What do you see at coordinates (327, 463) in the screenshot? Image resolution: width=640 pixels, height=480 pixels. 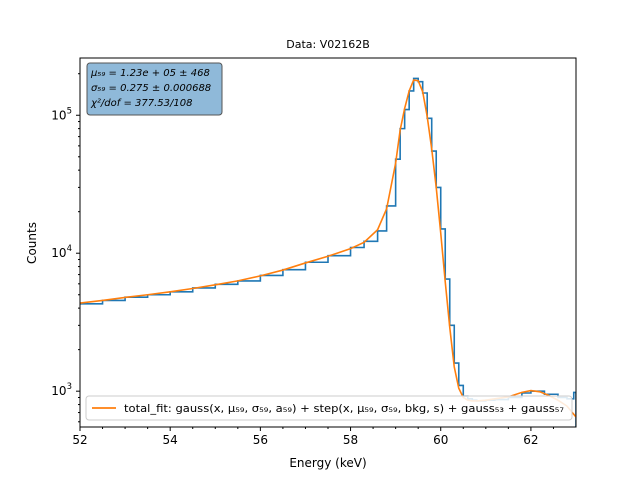 I see `x-axis-label: Energy (keV)` at bounding box center [327, 463].